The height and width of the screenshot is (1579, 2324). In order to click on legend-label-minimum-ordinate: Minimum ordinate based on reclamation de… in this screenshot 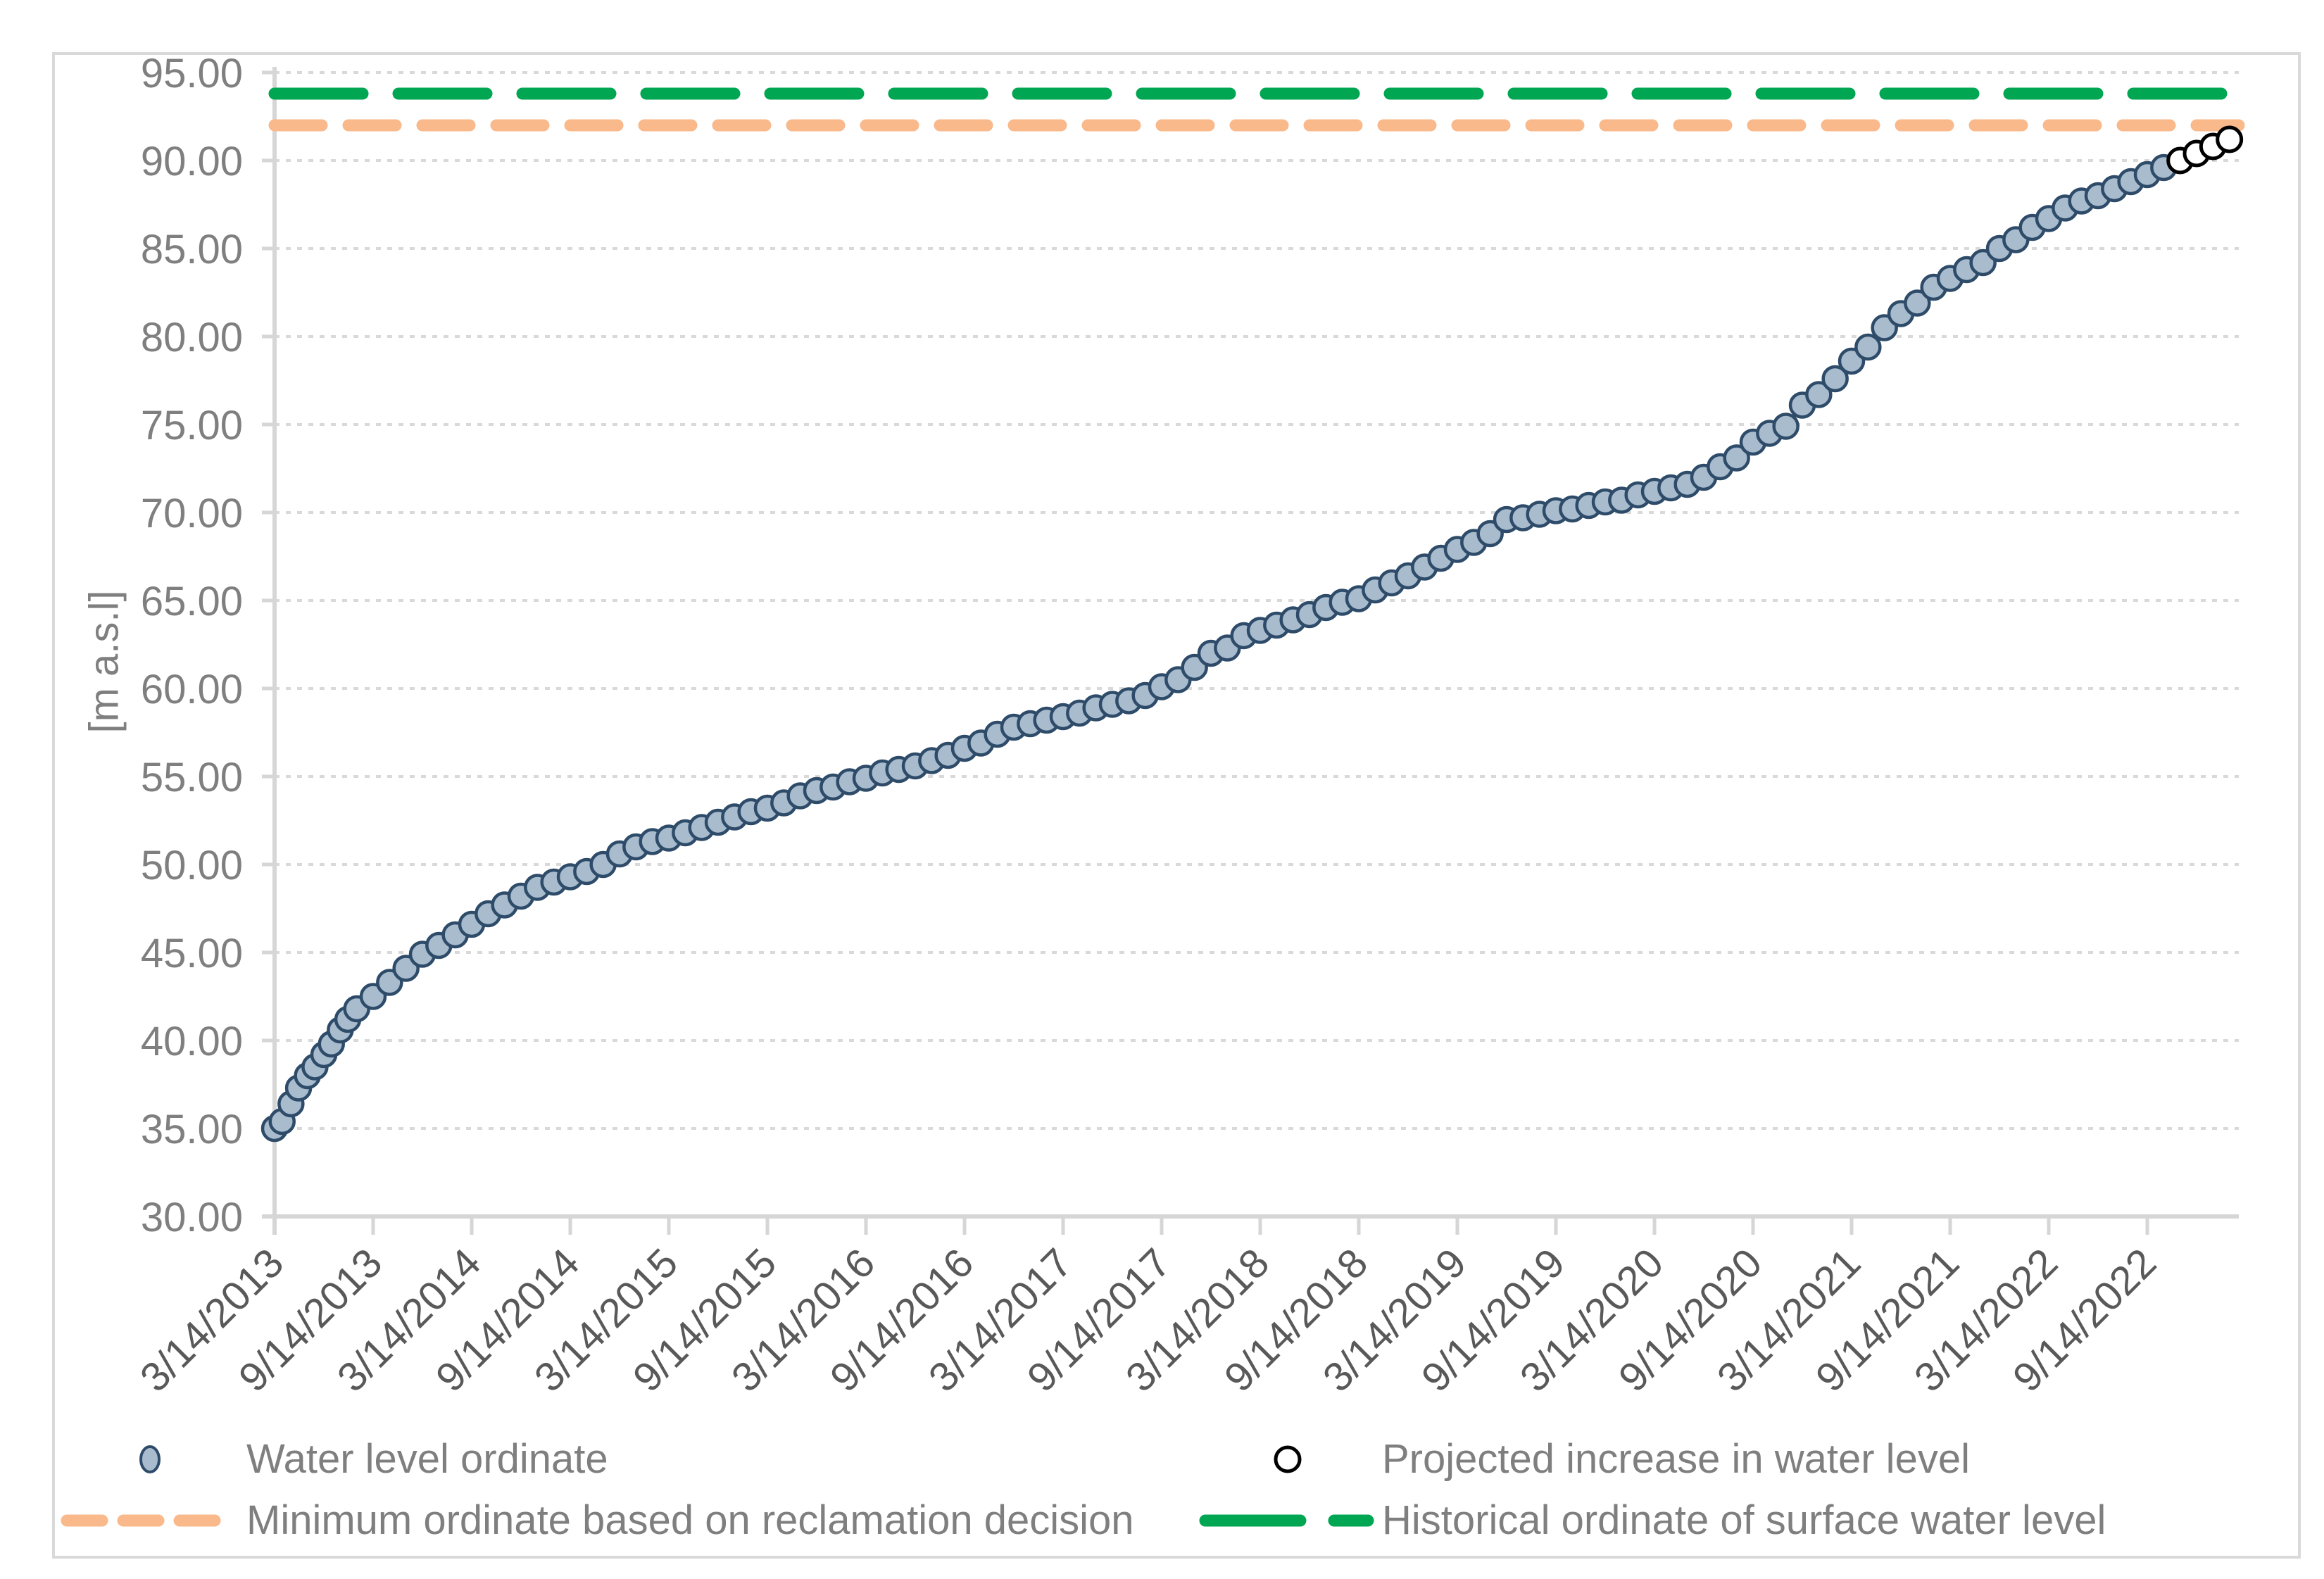, I will do `click(690, 1520)`.